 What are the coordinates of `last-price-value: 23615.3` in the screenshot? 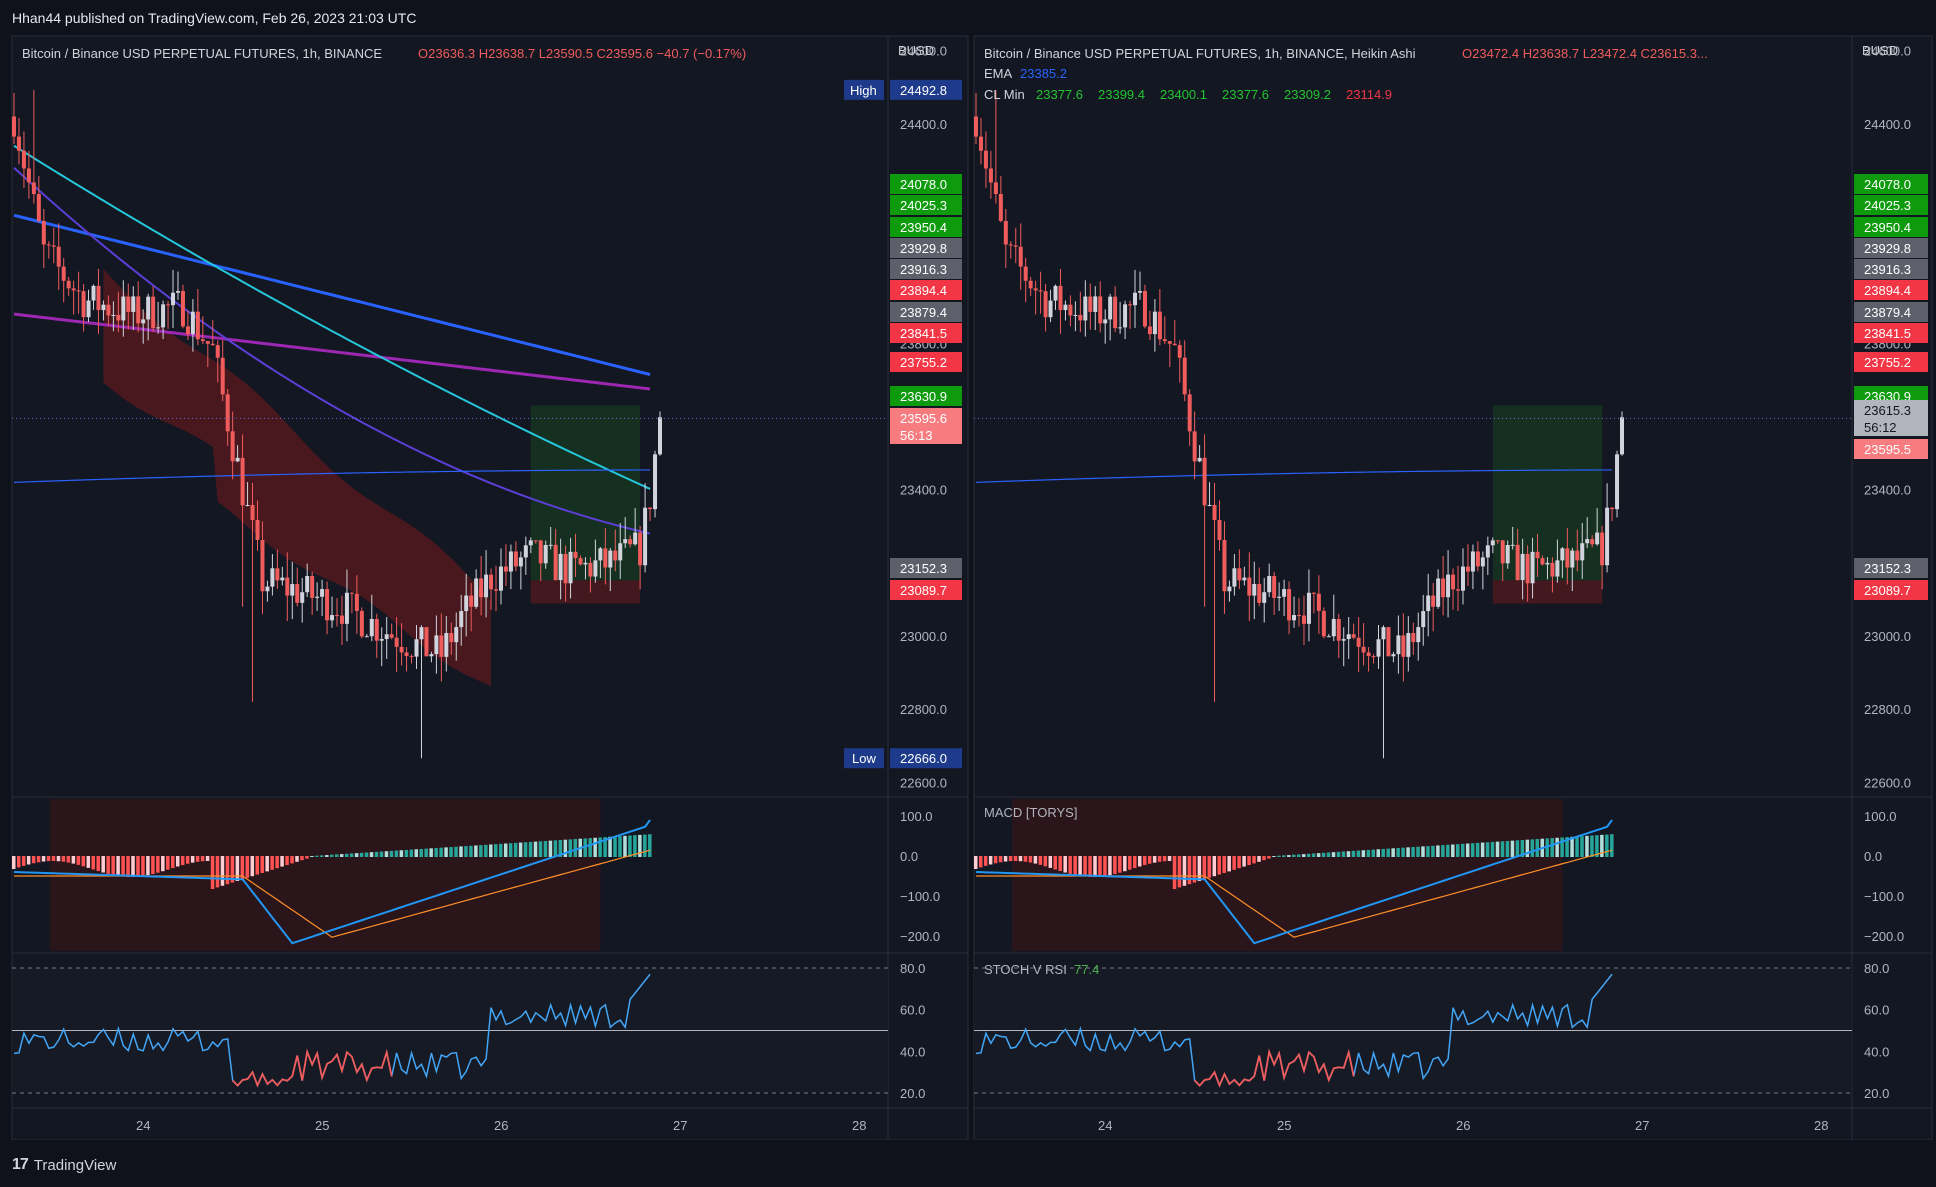 It's located at (1887, 410).